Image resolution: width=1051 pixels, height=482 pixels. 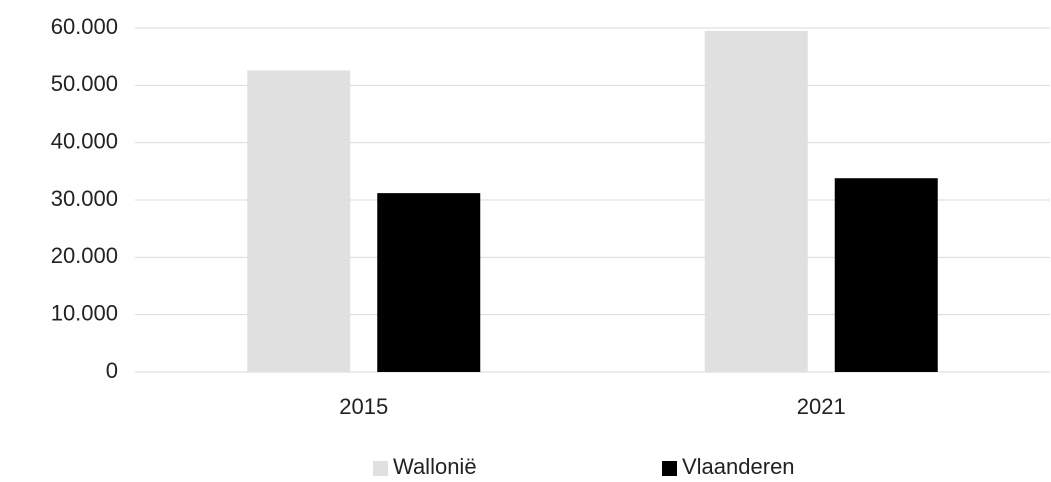 What do you see at coordinates (84, 198) in the screenshot?
I see `y-tick-label: 30.000` at bounding box center [84, 198].